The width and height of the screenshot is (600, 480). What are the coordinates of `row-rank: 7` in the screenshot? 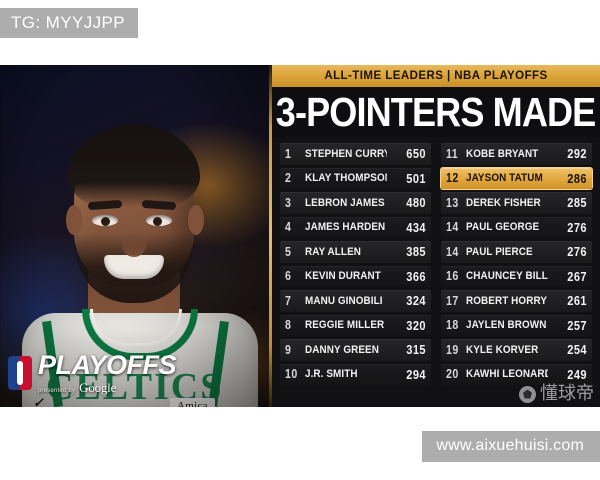 It's located at (288, 300).